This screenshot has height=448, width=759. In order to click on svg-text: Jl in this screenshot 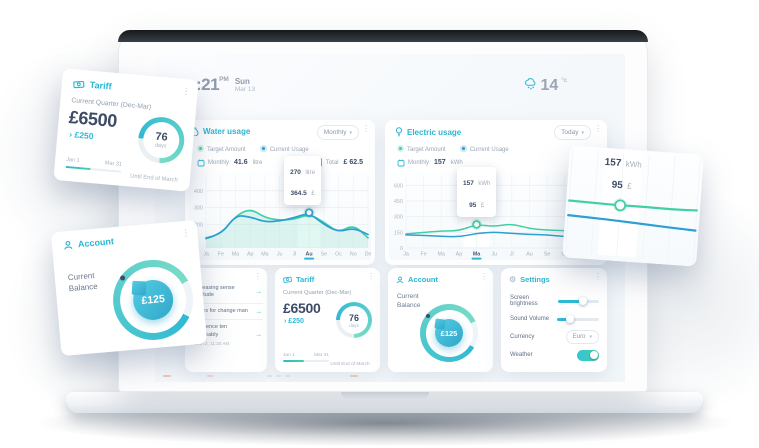, I will do `click(512, 255)`.